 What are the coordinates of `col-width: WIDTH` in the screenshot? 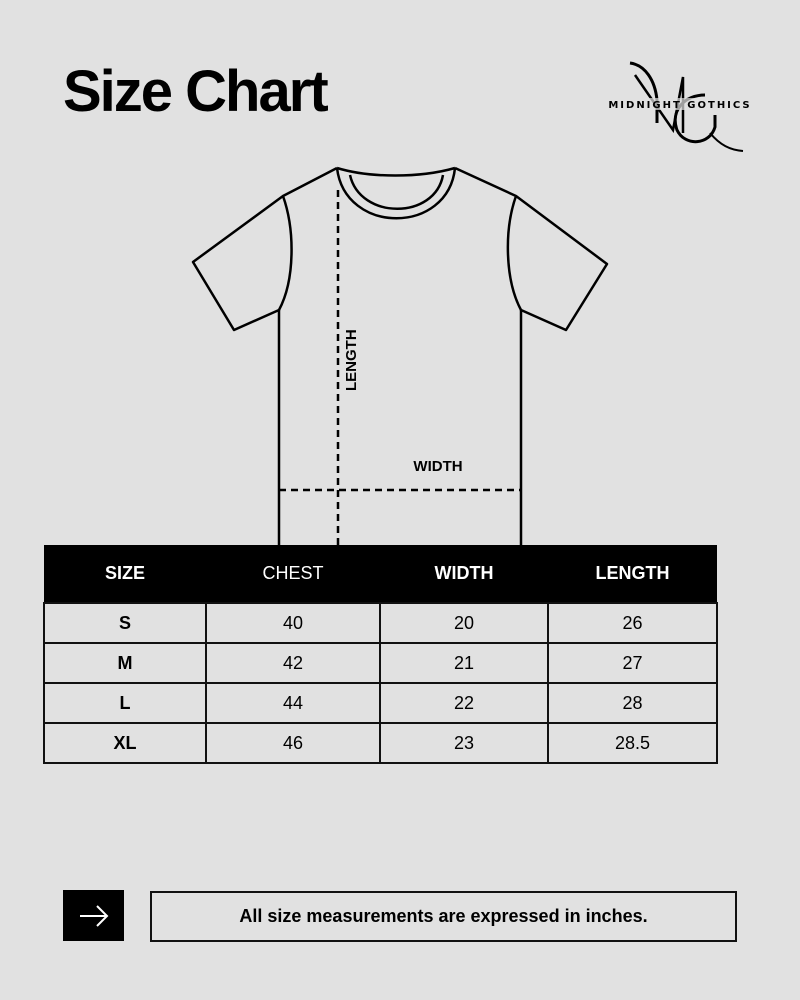 It's located at (464, 574).